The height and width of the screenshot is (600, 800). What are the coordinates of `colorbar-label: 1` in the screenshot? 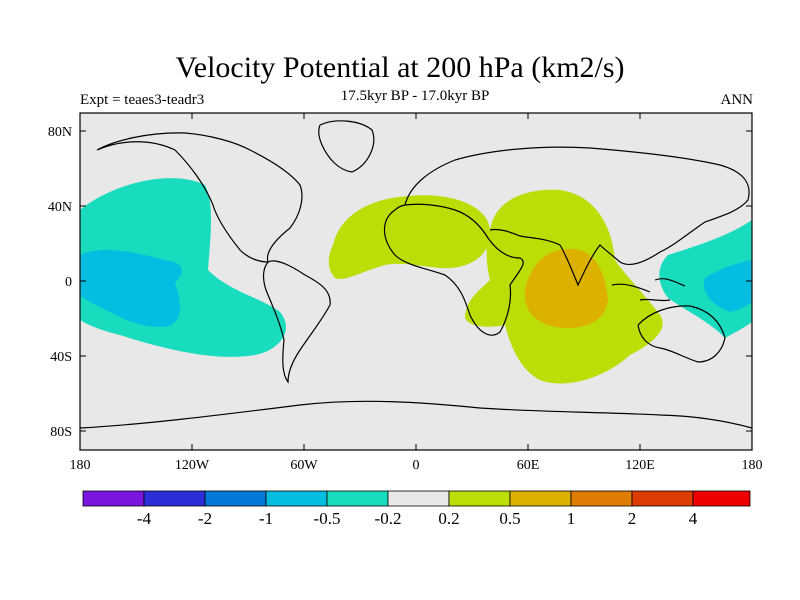 It's located at (571, 518).